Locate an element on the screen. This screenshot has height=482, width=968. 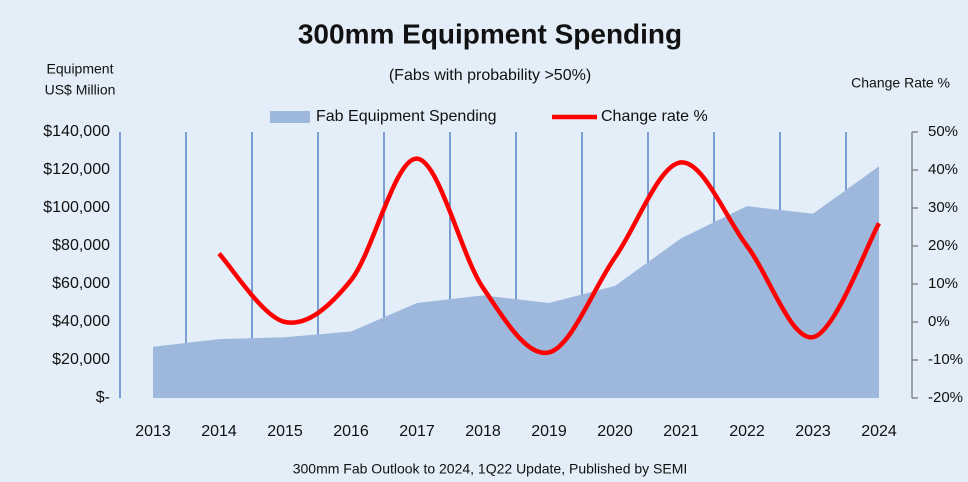
y-tick-label: $60,000 is located at coordinates (81, 283).